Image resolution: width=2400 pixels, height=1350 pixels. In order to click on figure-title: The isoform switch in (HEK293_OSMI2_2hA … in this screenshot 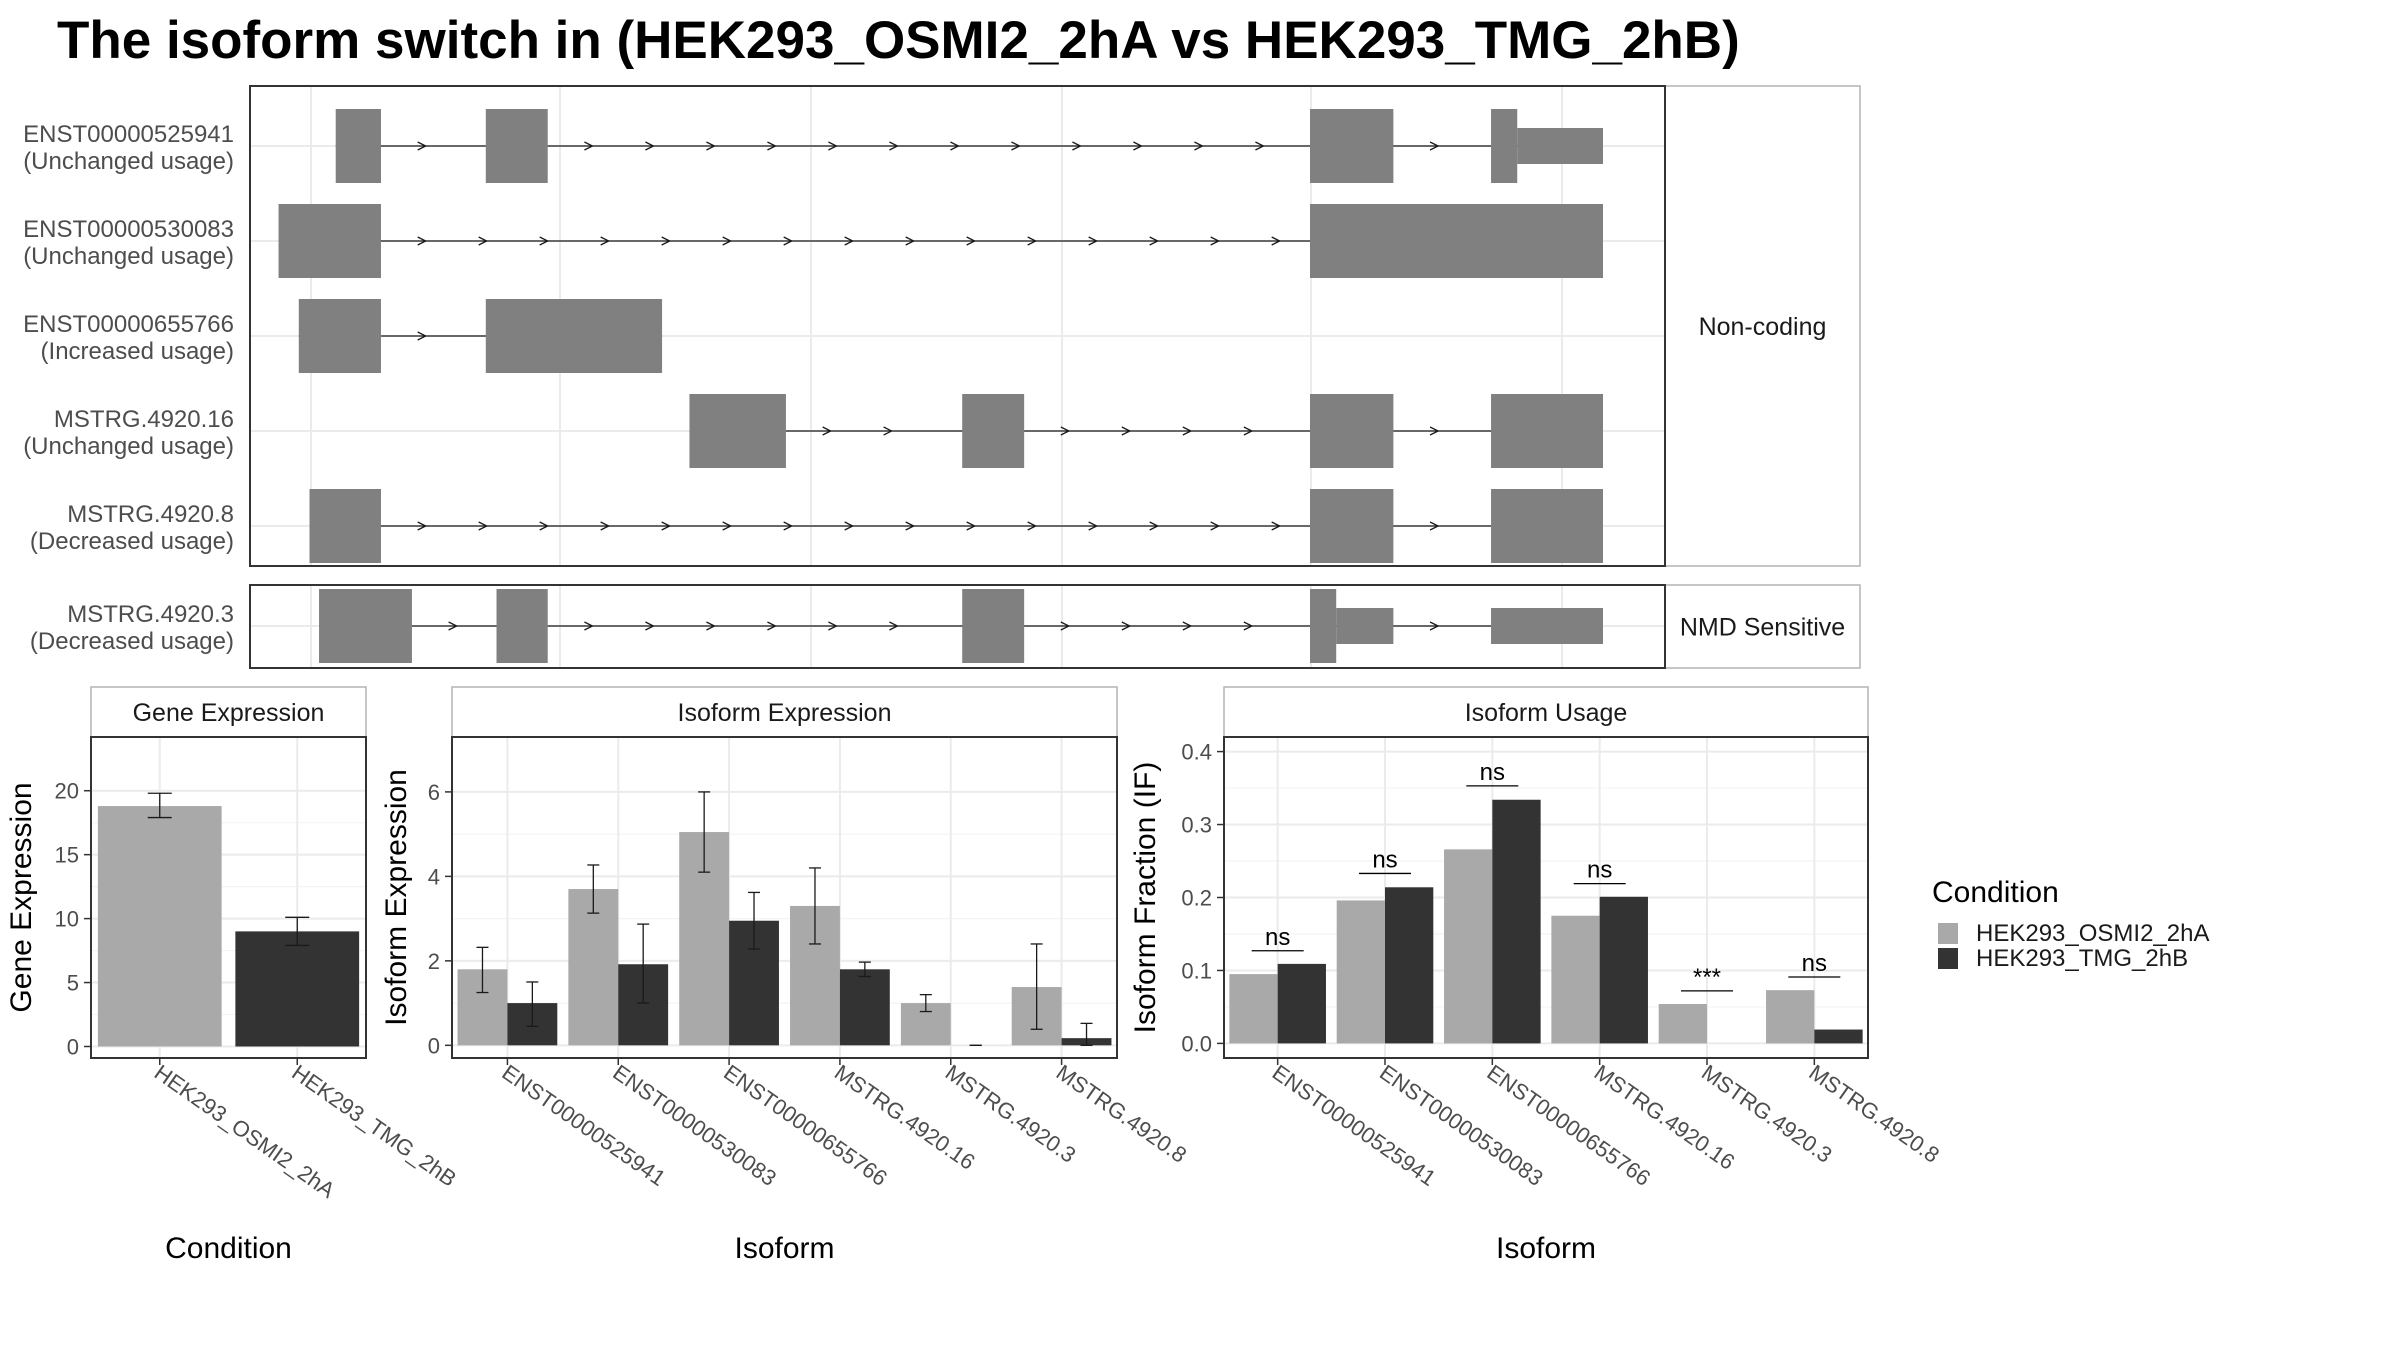, I will do `click(898, 40)`.